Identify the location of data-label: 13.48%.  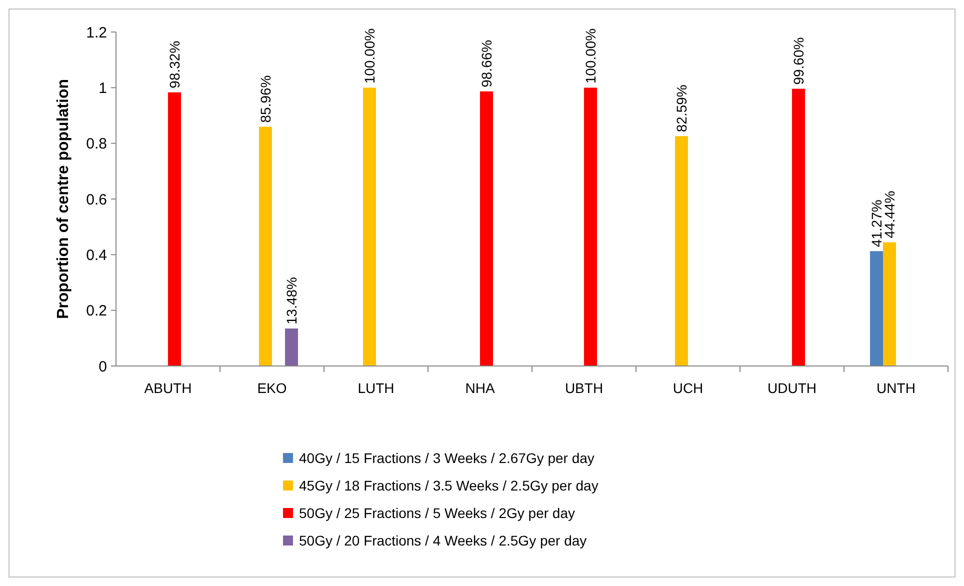
(292, 300).